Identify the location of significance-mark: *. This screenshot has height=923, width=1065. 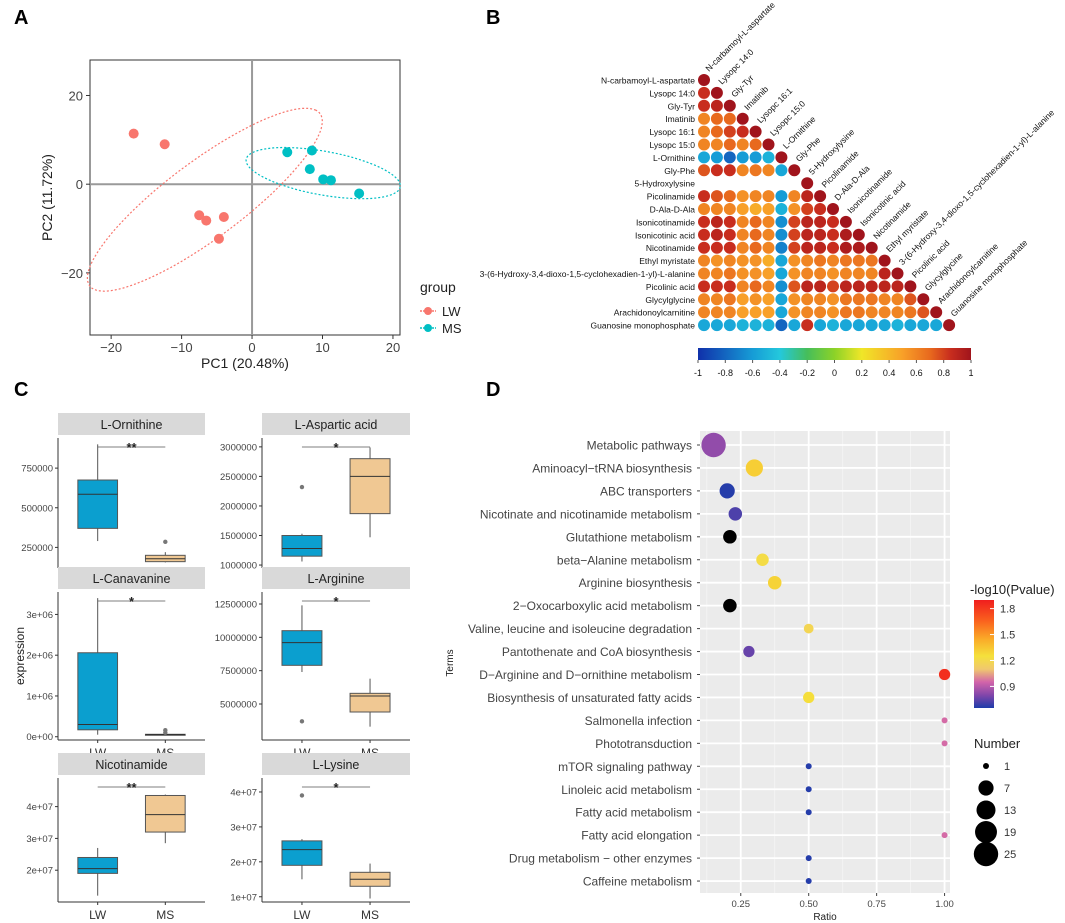
(336, 447).